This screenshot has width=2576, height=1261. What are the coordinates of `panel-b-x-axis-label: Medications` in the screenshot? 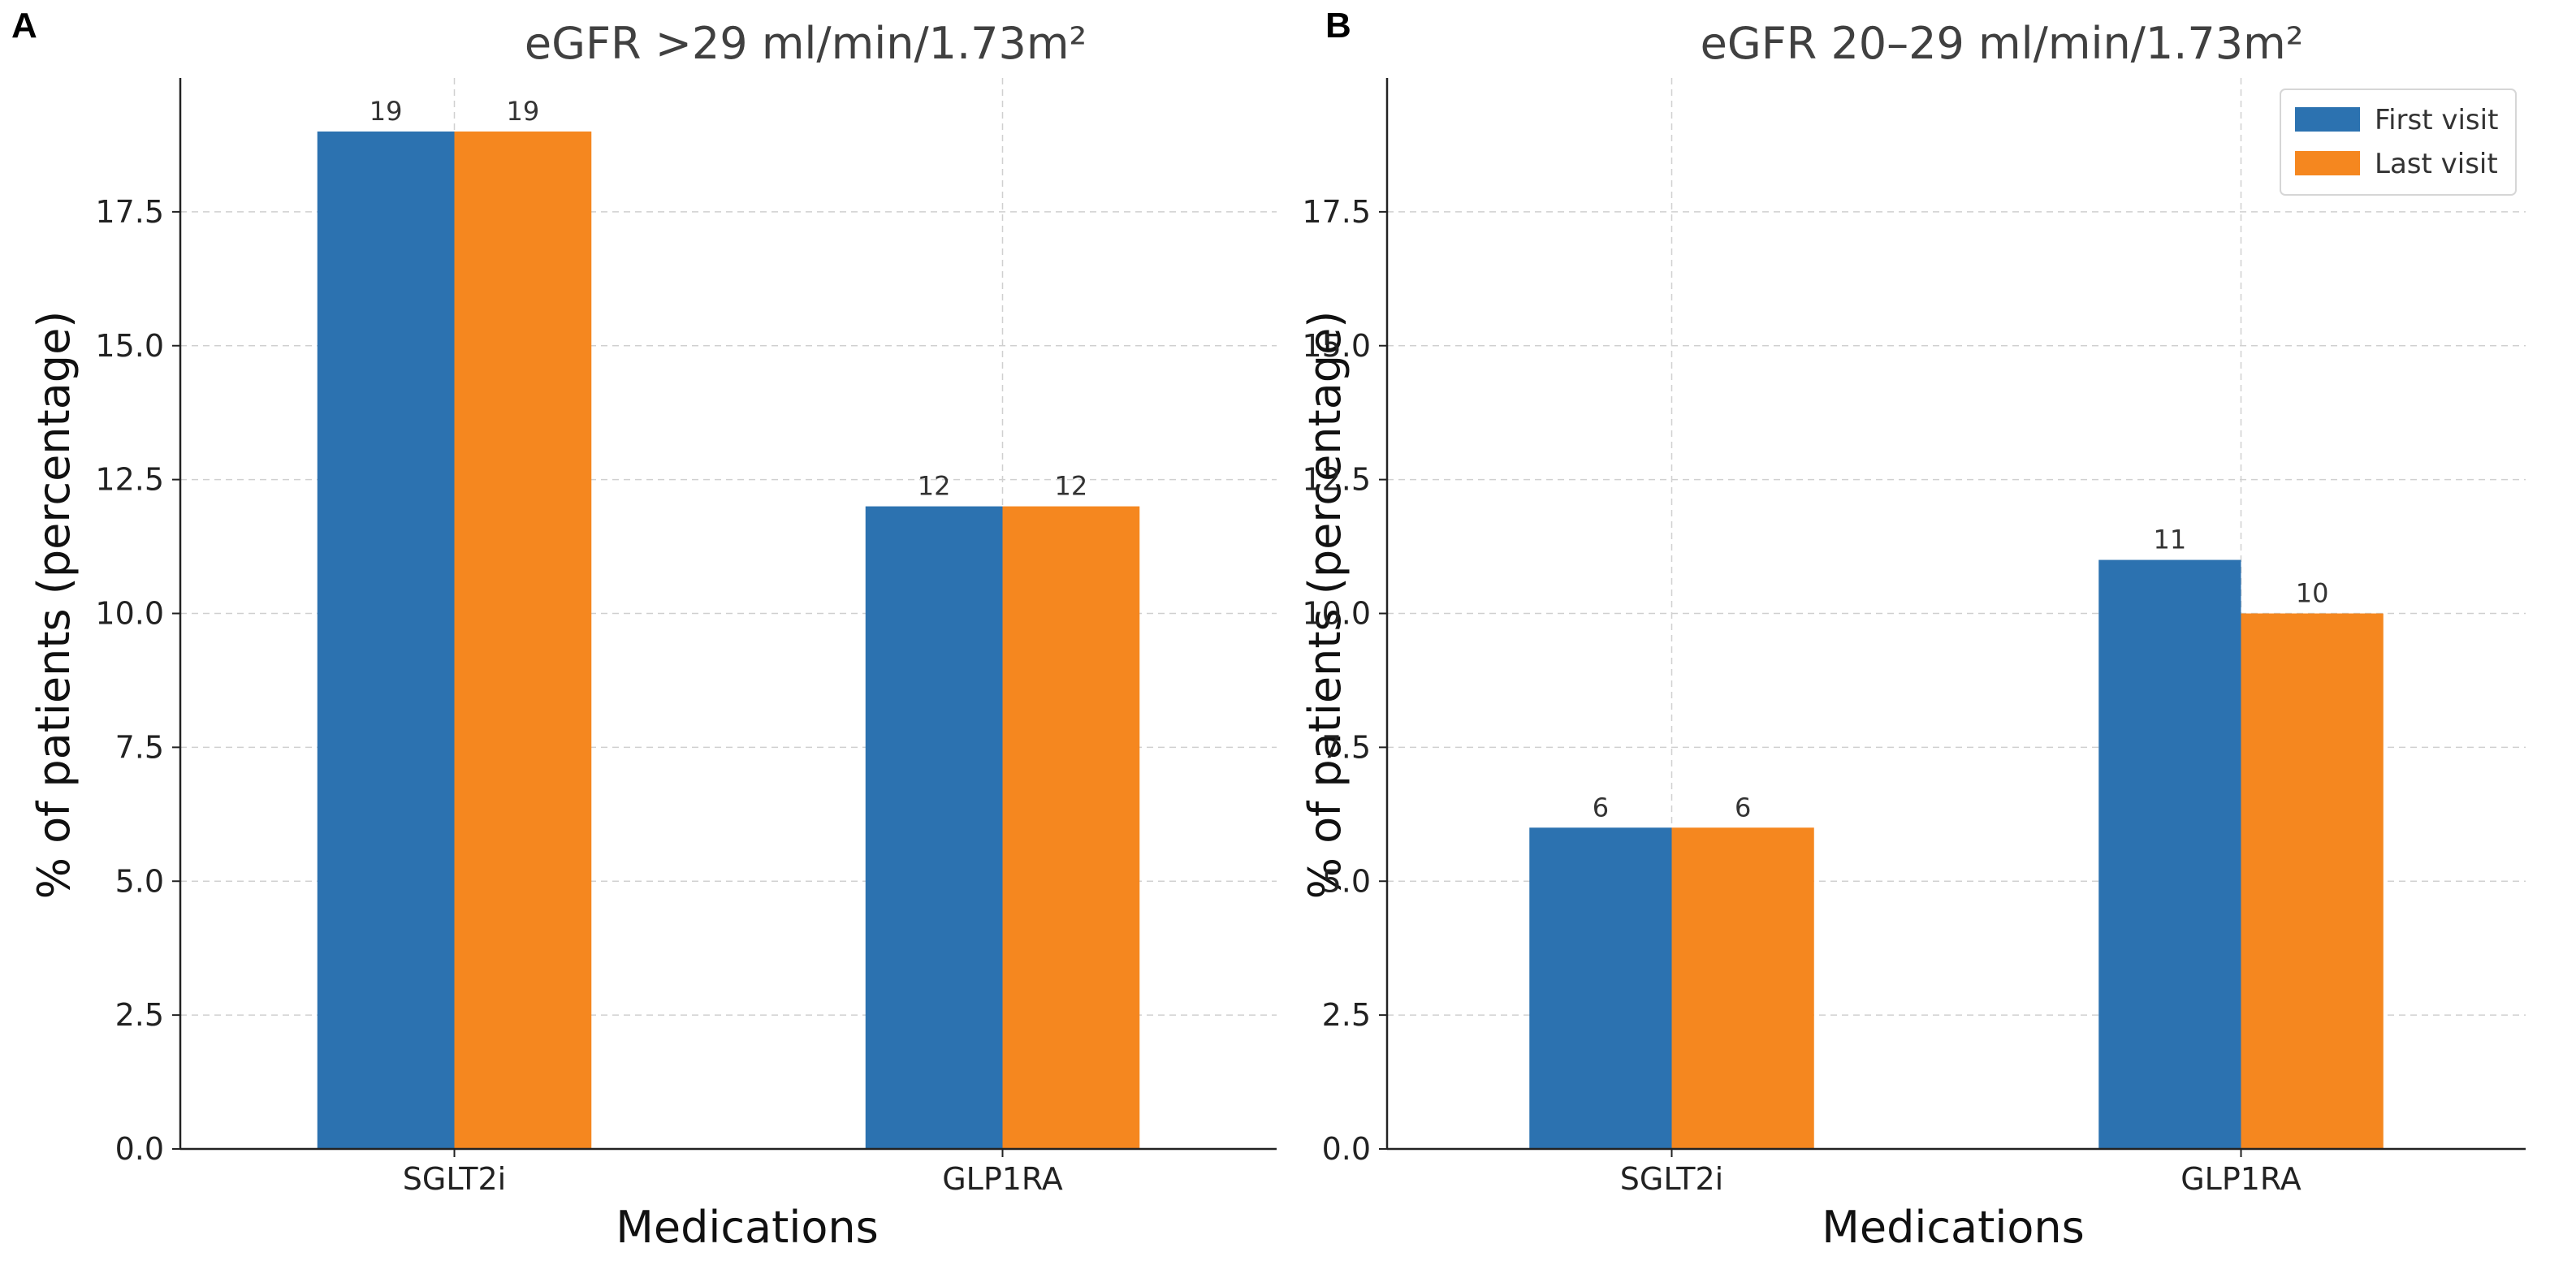 It's located at (1953, 1227).